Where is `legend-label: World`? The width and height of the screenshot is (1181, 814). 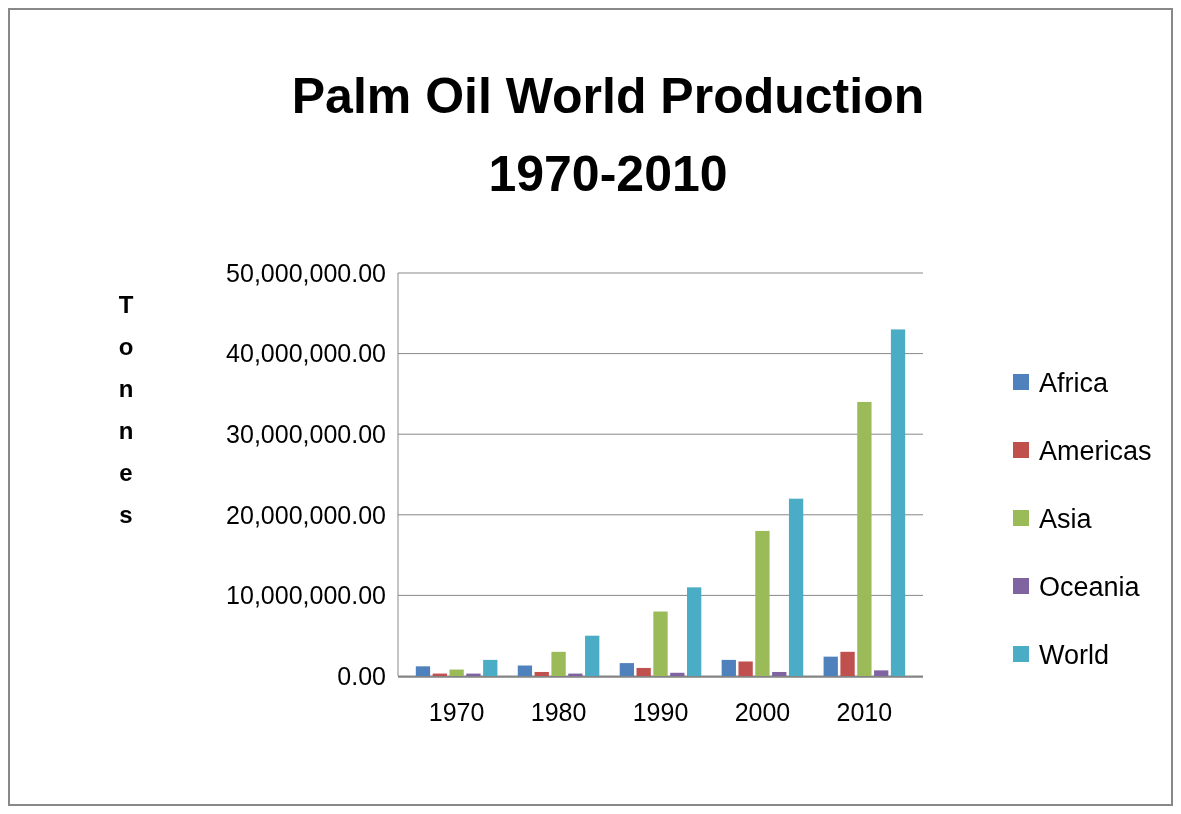
legend-label: World is located at coordinates (1074, 655).